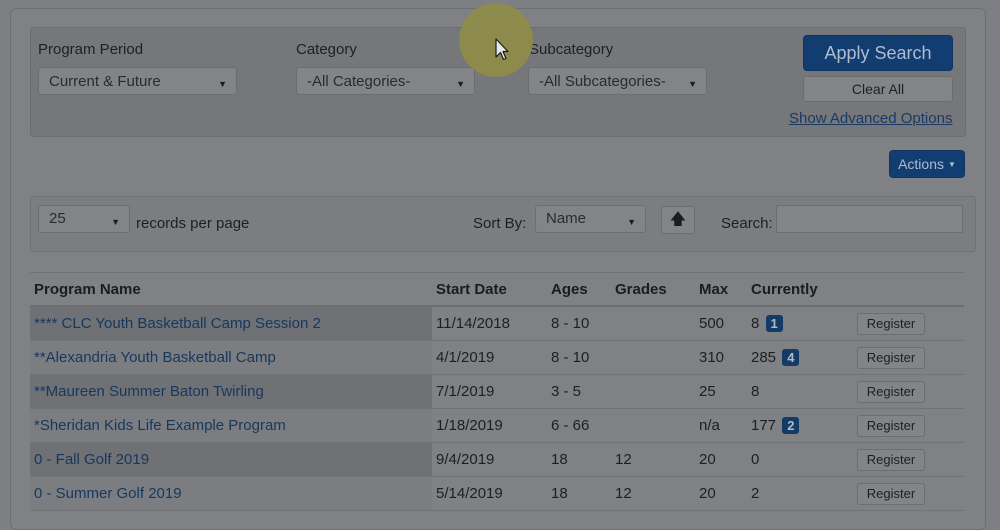 The height and width of the screenshot is (530, 1000). Describe the element at coordinates (590, 219) in the screenshot. I see `sort-by-select: Name ▼` at that location.